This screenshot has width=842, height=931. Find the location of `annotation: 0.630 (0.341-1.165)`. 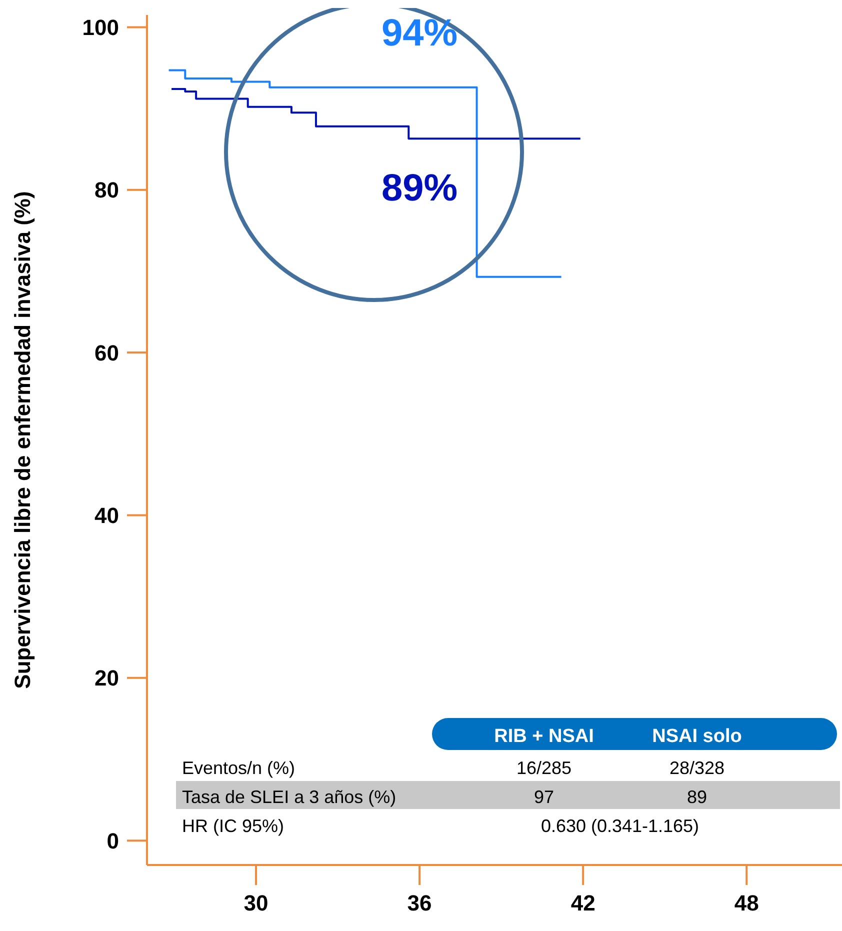

annotation: 0.630 (0.341-1.165) is located at coordinates (620, 826).